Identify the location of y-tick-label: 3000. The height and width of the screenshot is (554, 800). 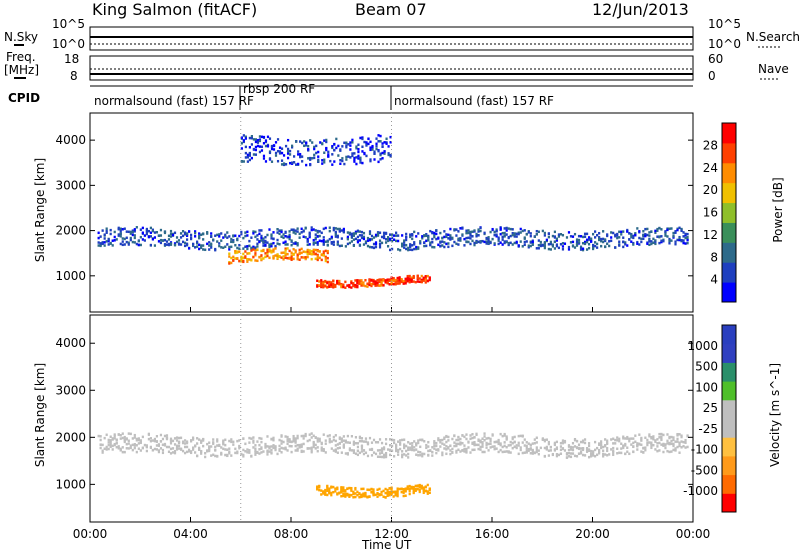
(70, 185).